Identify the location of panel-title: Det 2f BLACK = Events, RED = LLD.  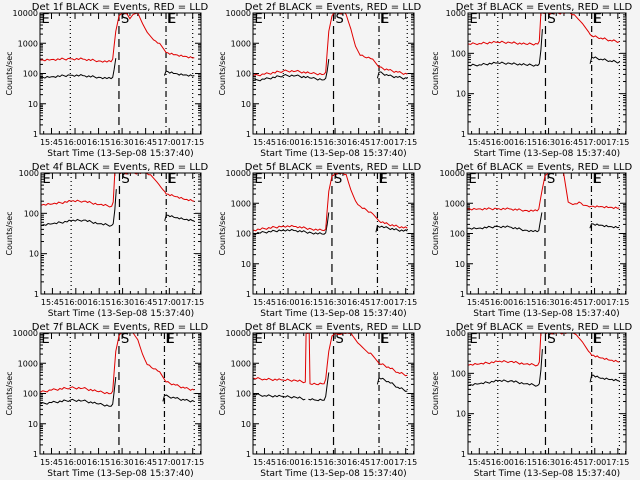
(333, 7).